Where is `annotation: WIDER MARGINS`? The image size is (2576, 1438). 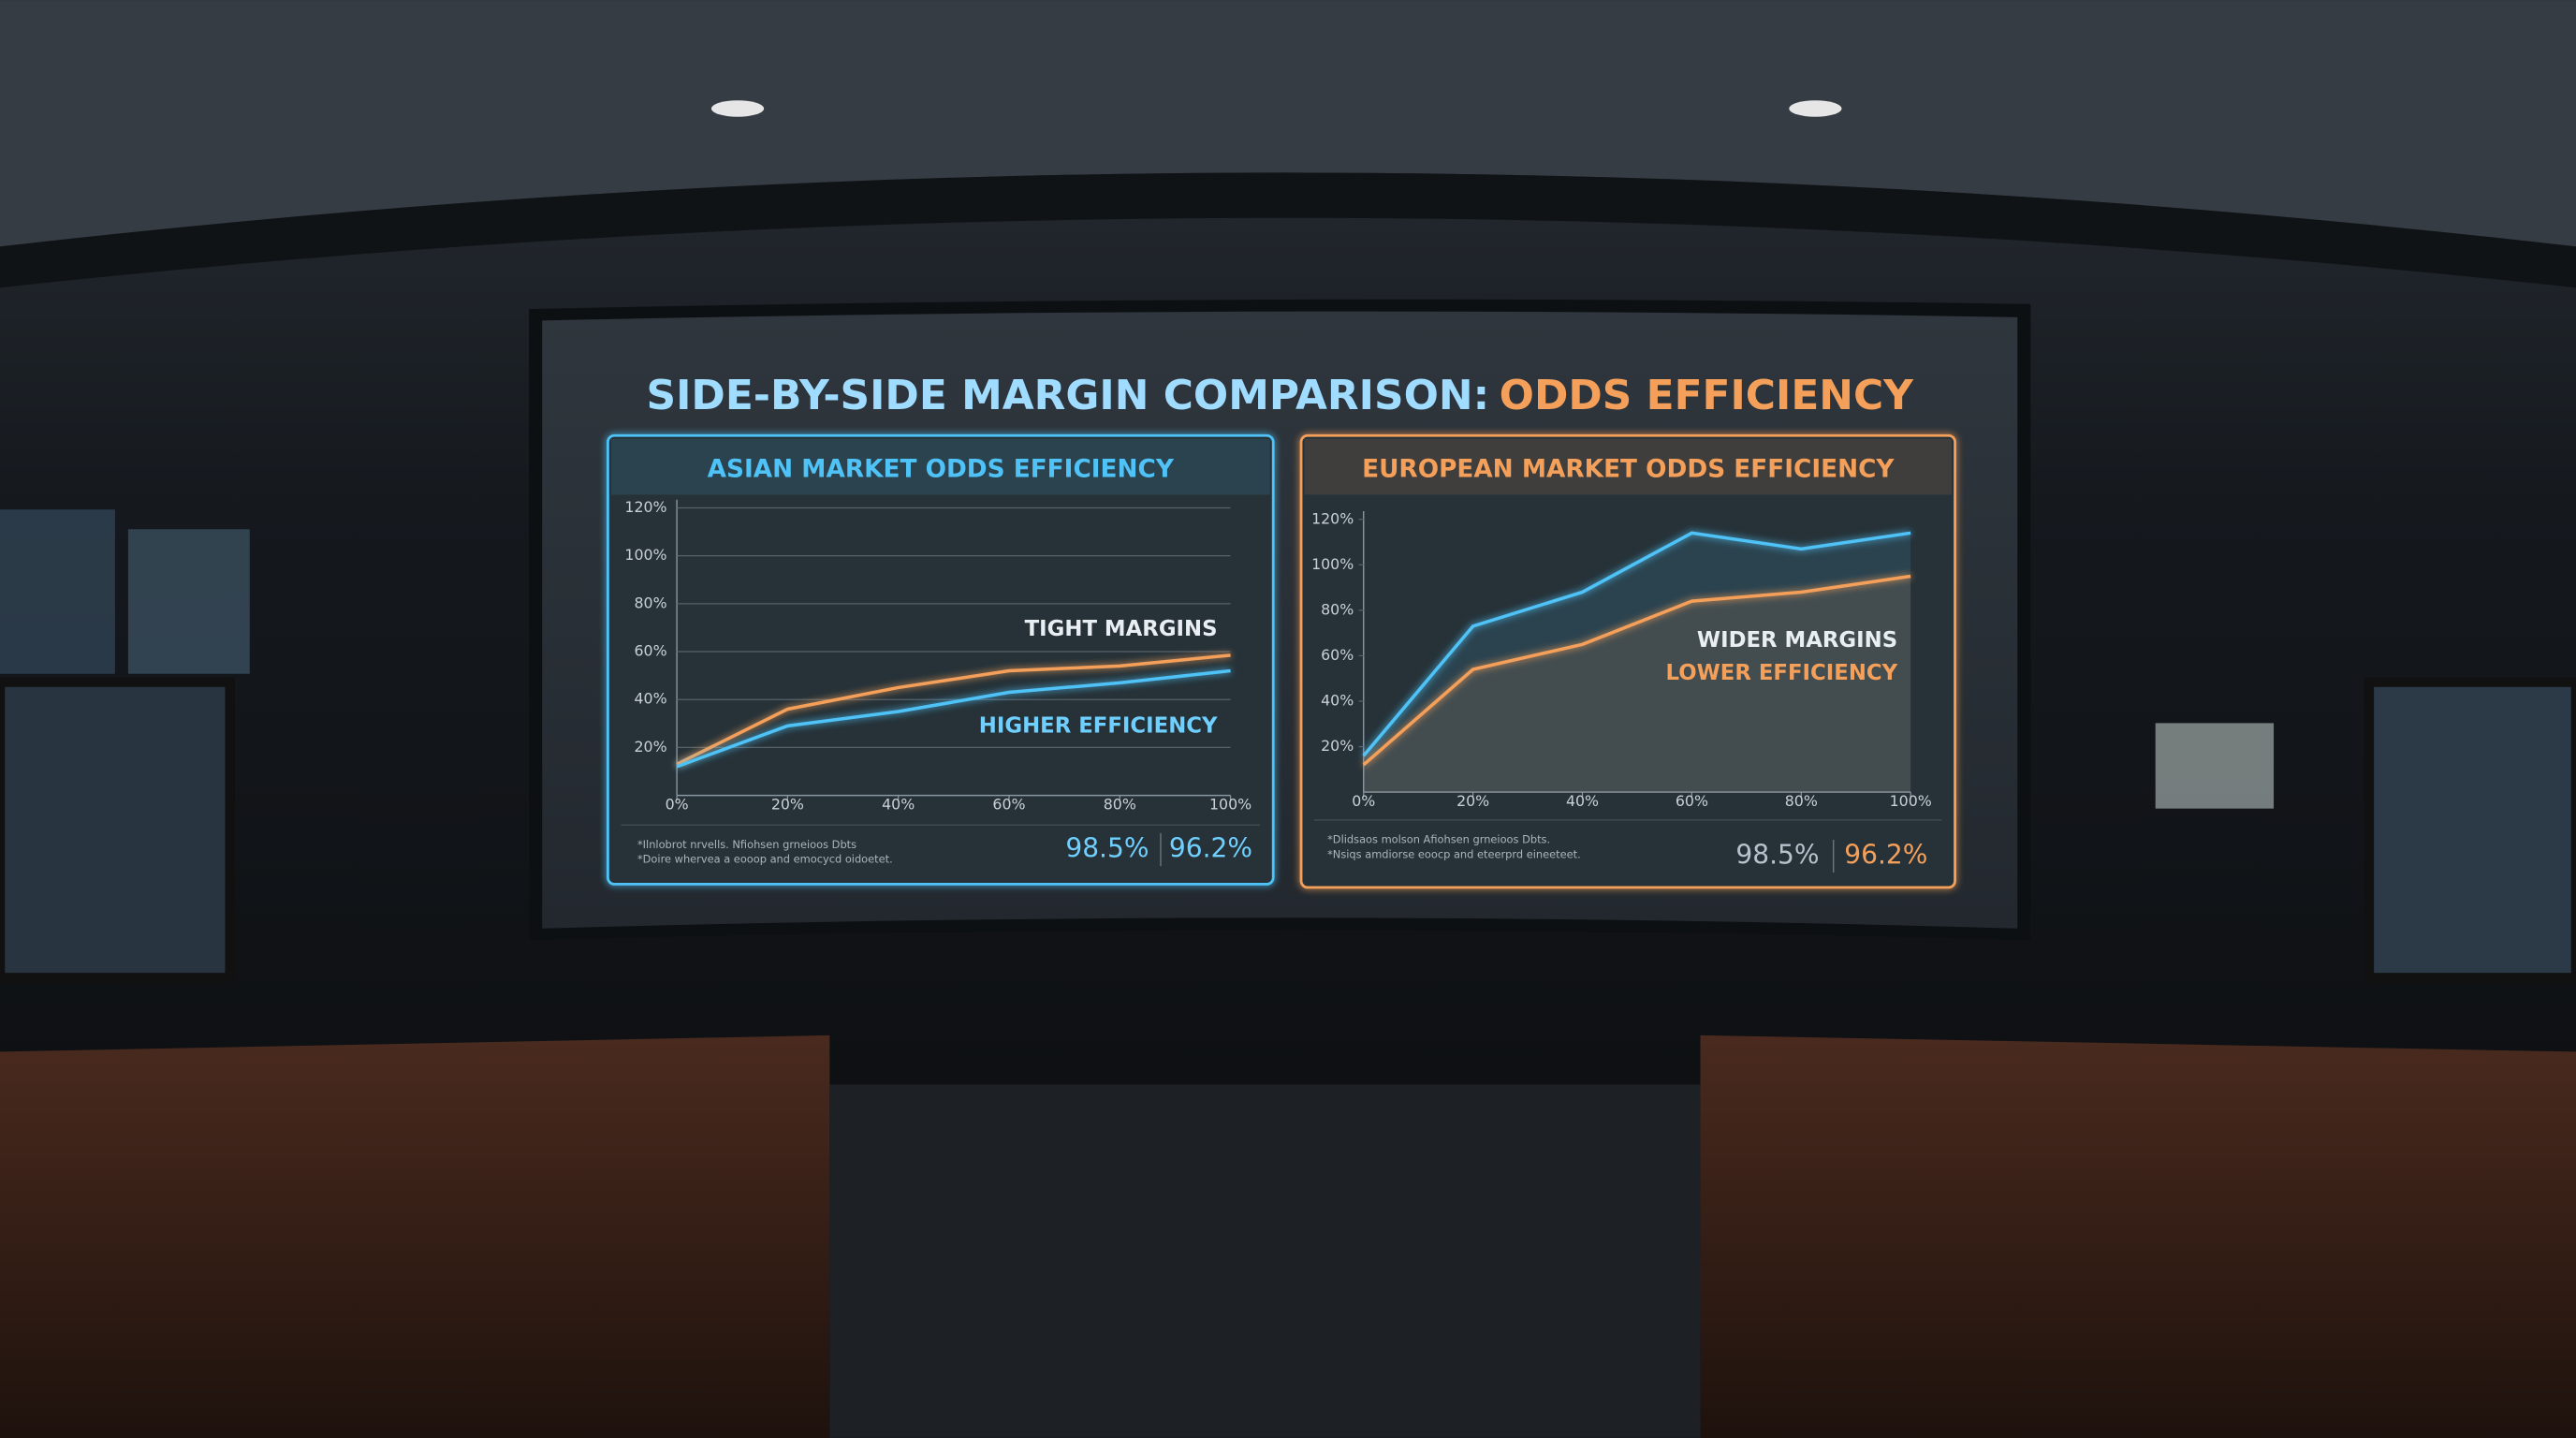
annotation: WIDER MARGINS is located at coordinates (1797, 640).